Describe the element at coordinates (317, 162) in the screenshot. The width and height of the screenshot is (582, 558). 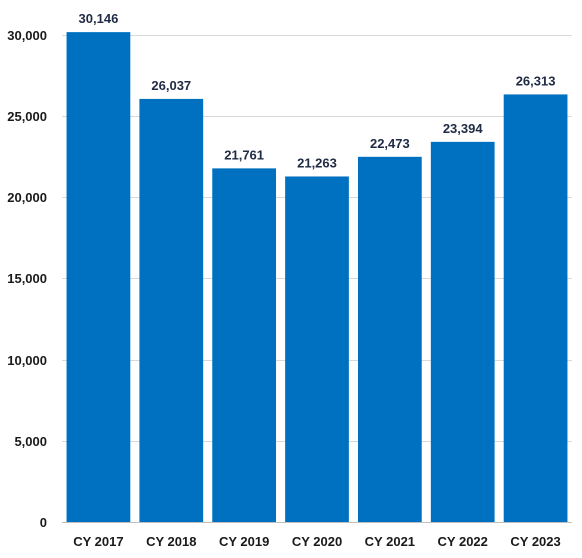
I see `data-label: 21,263` at that location.